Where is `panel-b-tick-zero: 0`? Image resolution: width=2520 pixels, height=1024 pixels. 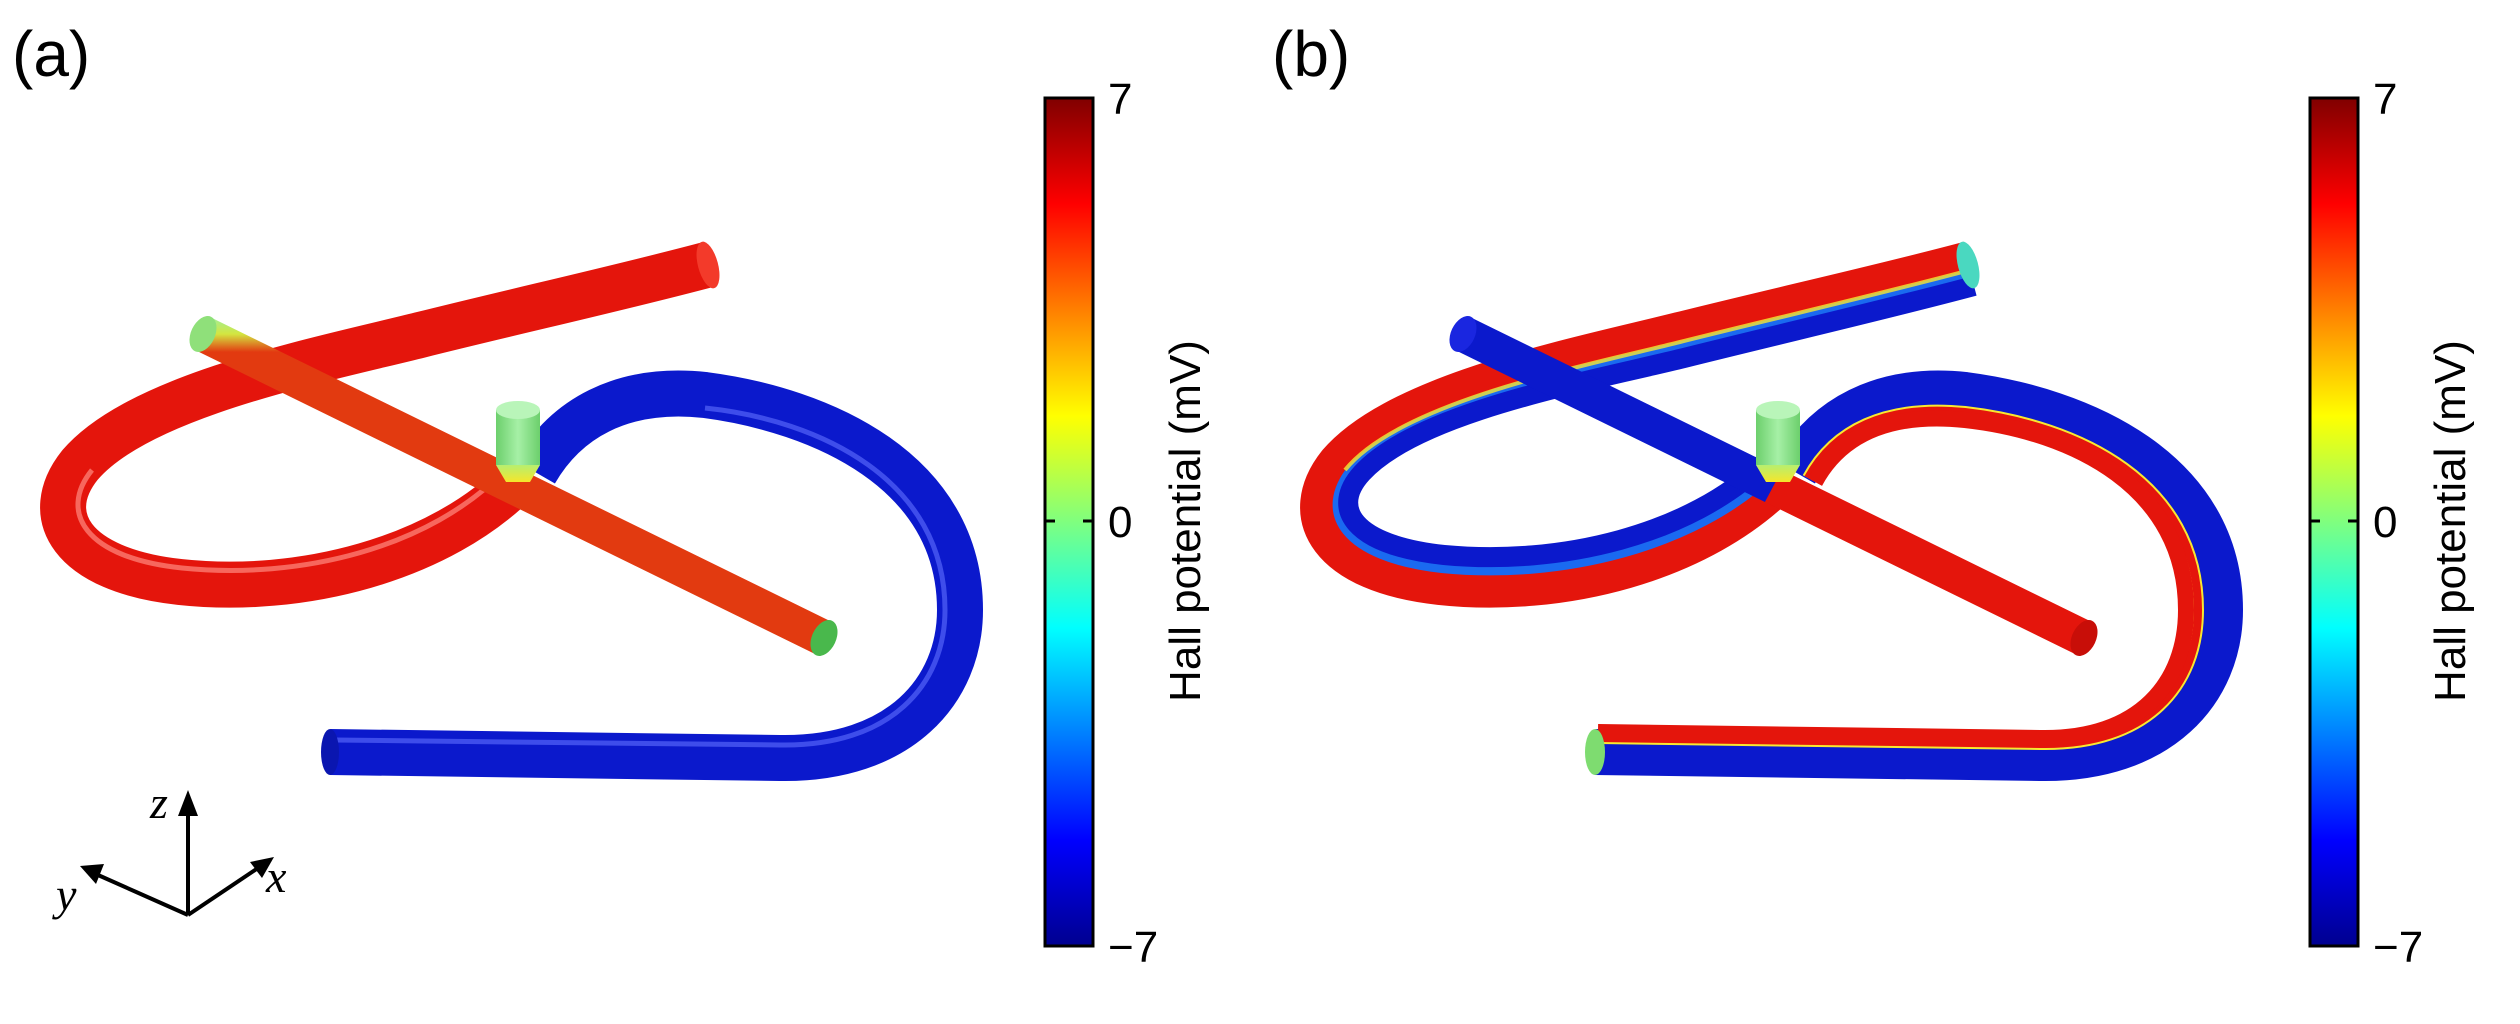
panel-b-tick-zero: 0 is located at coordinates (2385, 522).